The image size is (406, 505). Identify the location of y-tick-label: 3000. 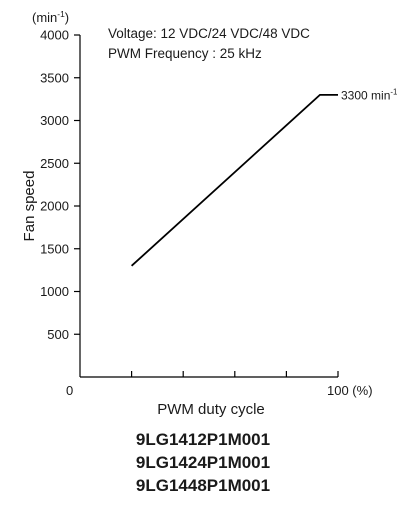
(54, 120).